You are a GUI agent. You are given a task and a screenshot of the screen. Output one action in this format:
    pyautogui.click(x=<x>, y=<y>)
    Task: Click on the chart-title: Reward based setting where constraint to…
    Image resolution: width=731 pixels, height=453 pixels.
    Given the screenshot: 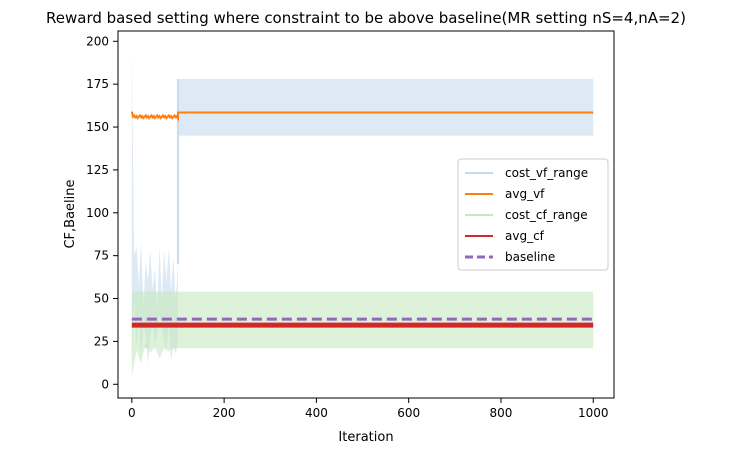 What is the action you would take?
    pyautogui.click(x=366, y=18)
    